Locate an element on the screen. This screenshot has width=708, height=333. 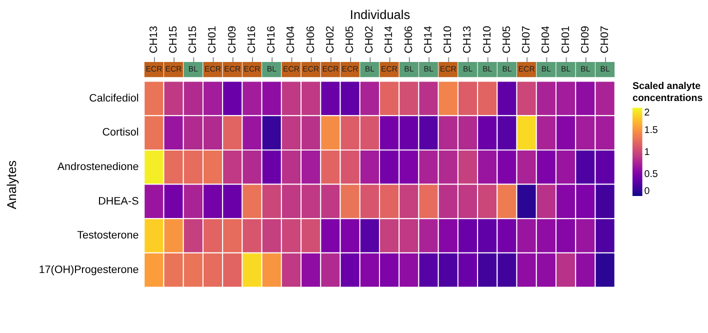
color-bar-label: 0.5 is located at coordinates (651, 174).